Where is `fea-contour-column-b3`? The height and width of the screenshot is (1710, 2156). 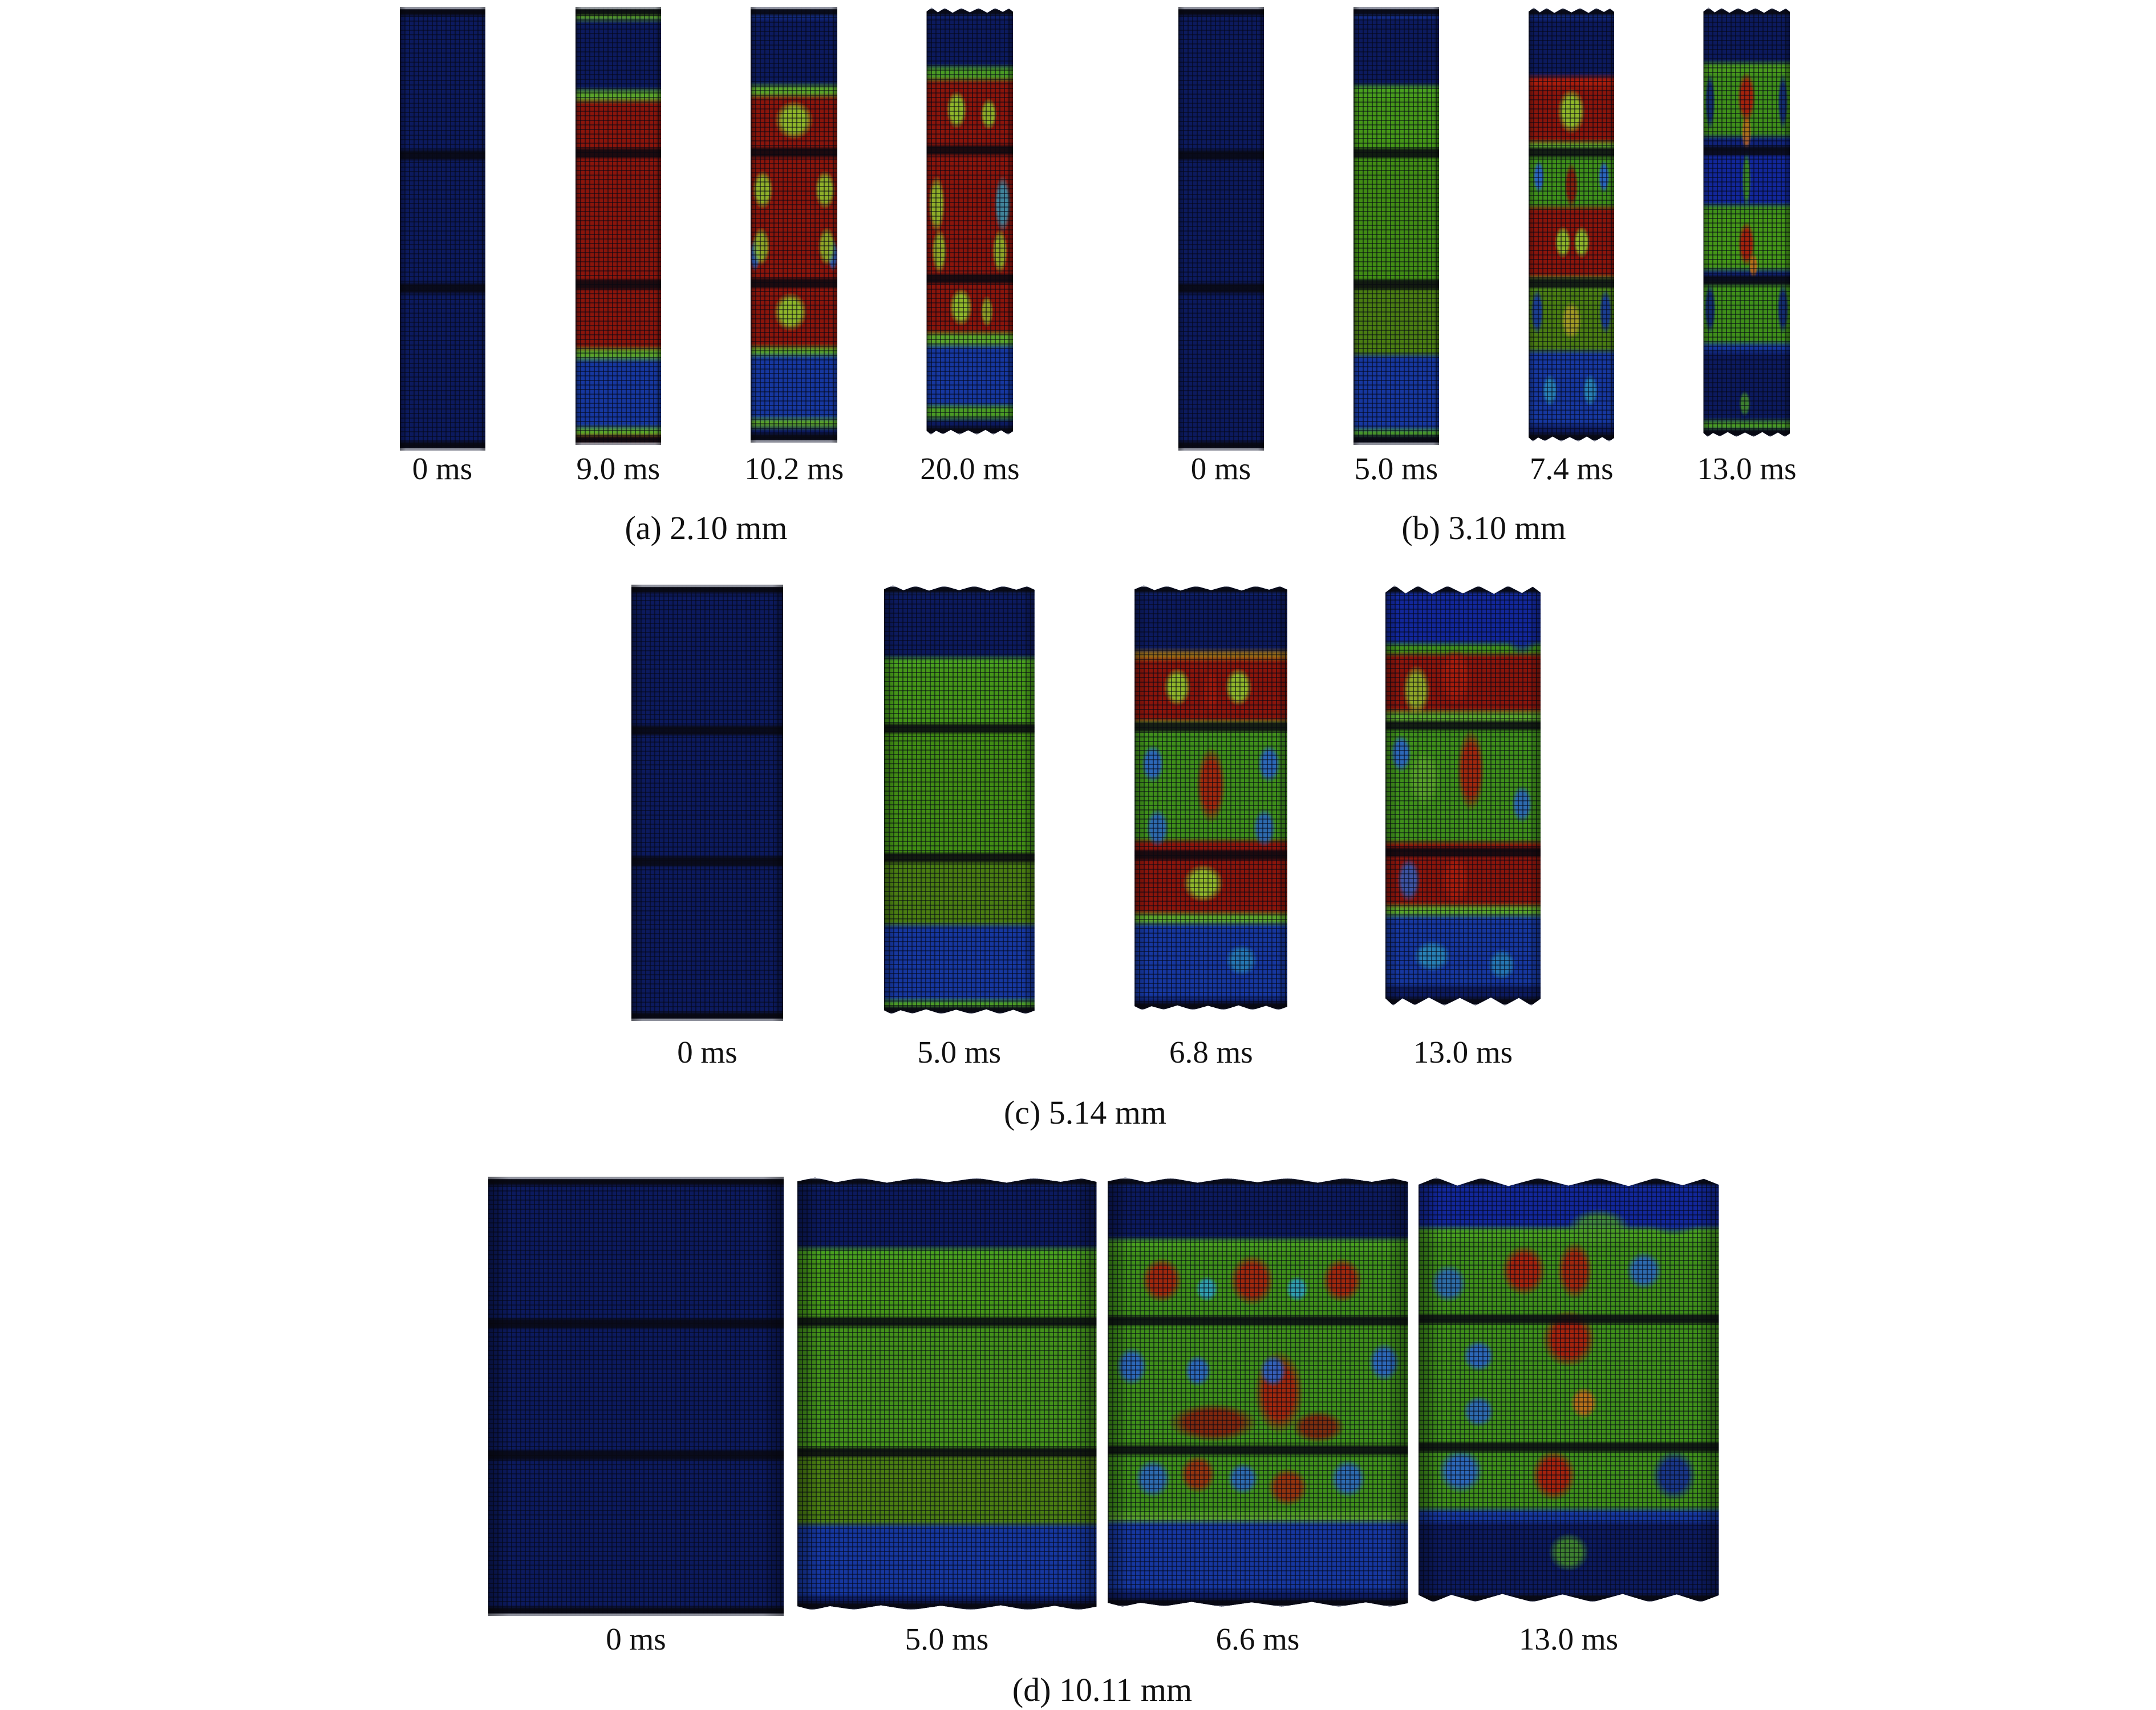
fea-contour-column-b3 is located at coordinates (1747, 222).